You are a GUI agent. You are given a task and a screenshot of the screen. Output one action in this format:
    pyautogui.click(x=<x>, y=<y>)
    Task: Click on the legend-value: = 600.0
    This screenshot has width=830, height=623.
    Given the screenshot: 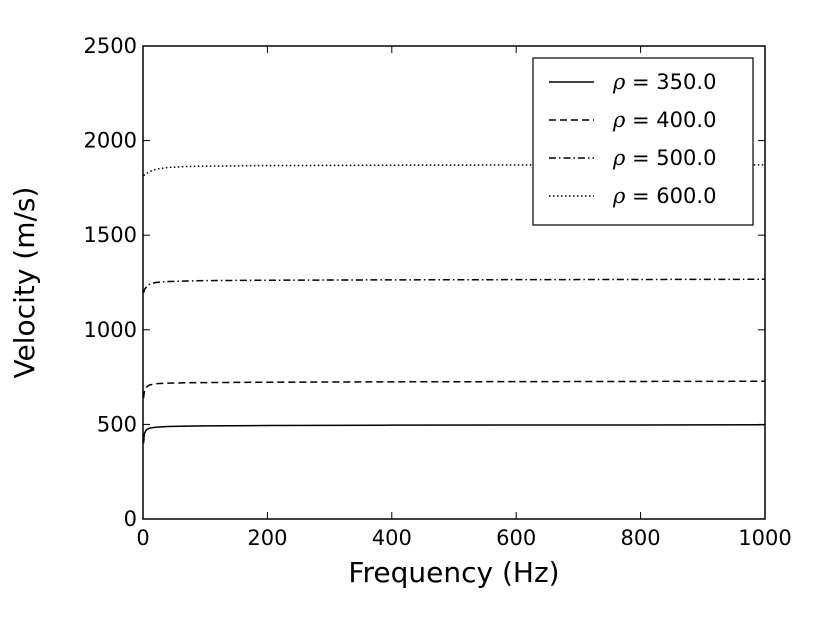 What is the action you would take?
    pyautogui.click(x=670, y=196)
    